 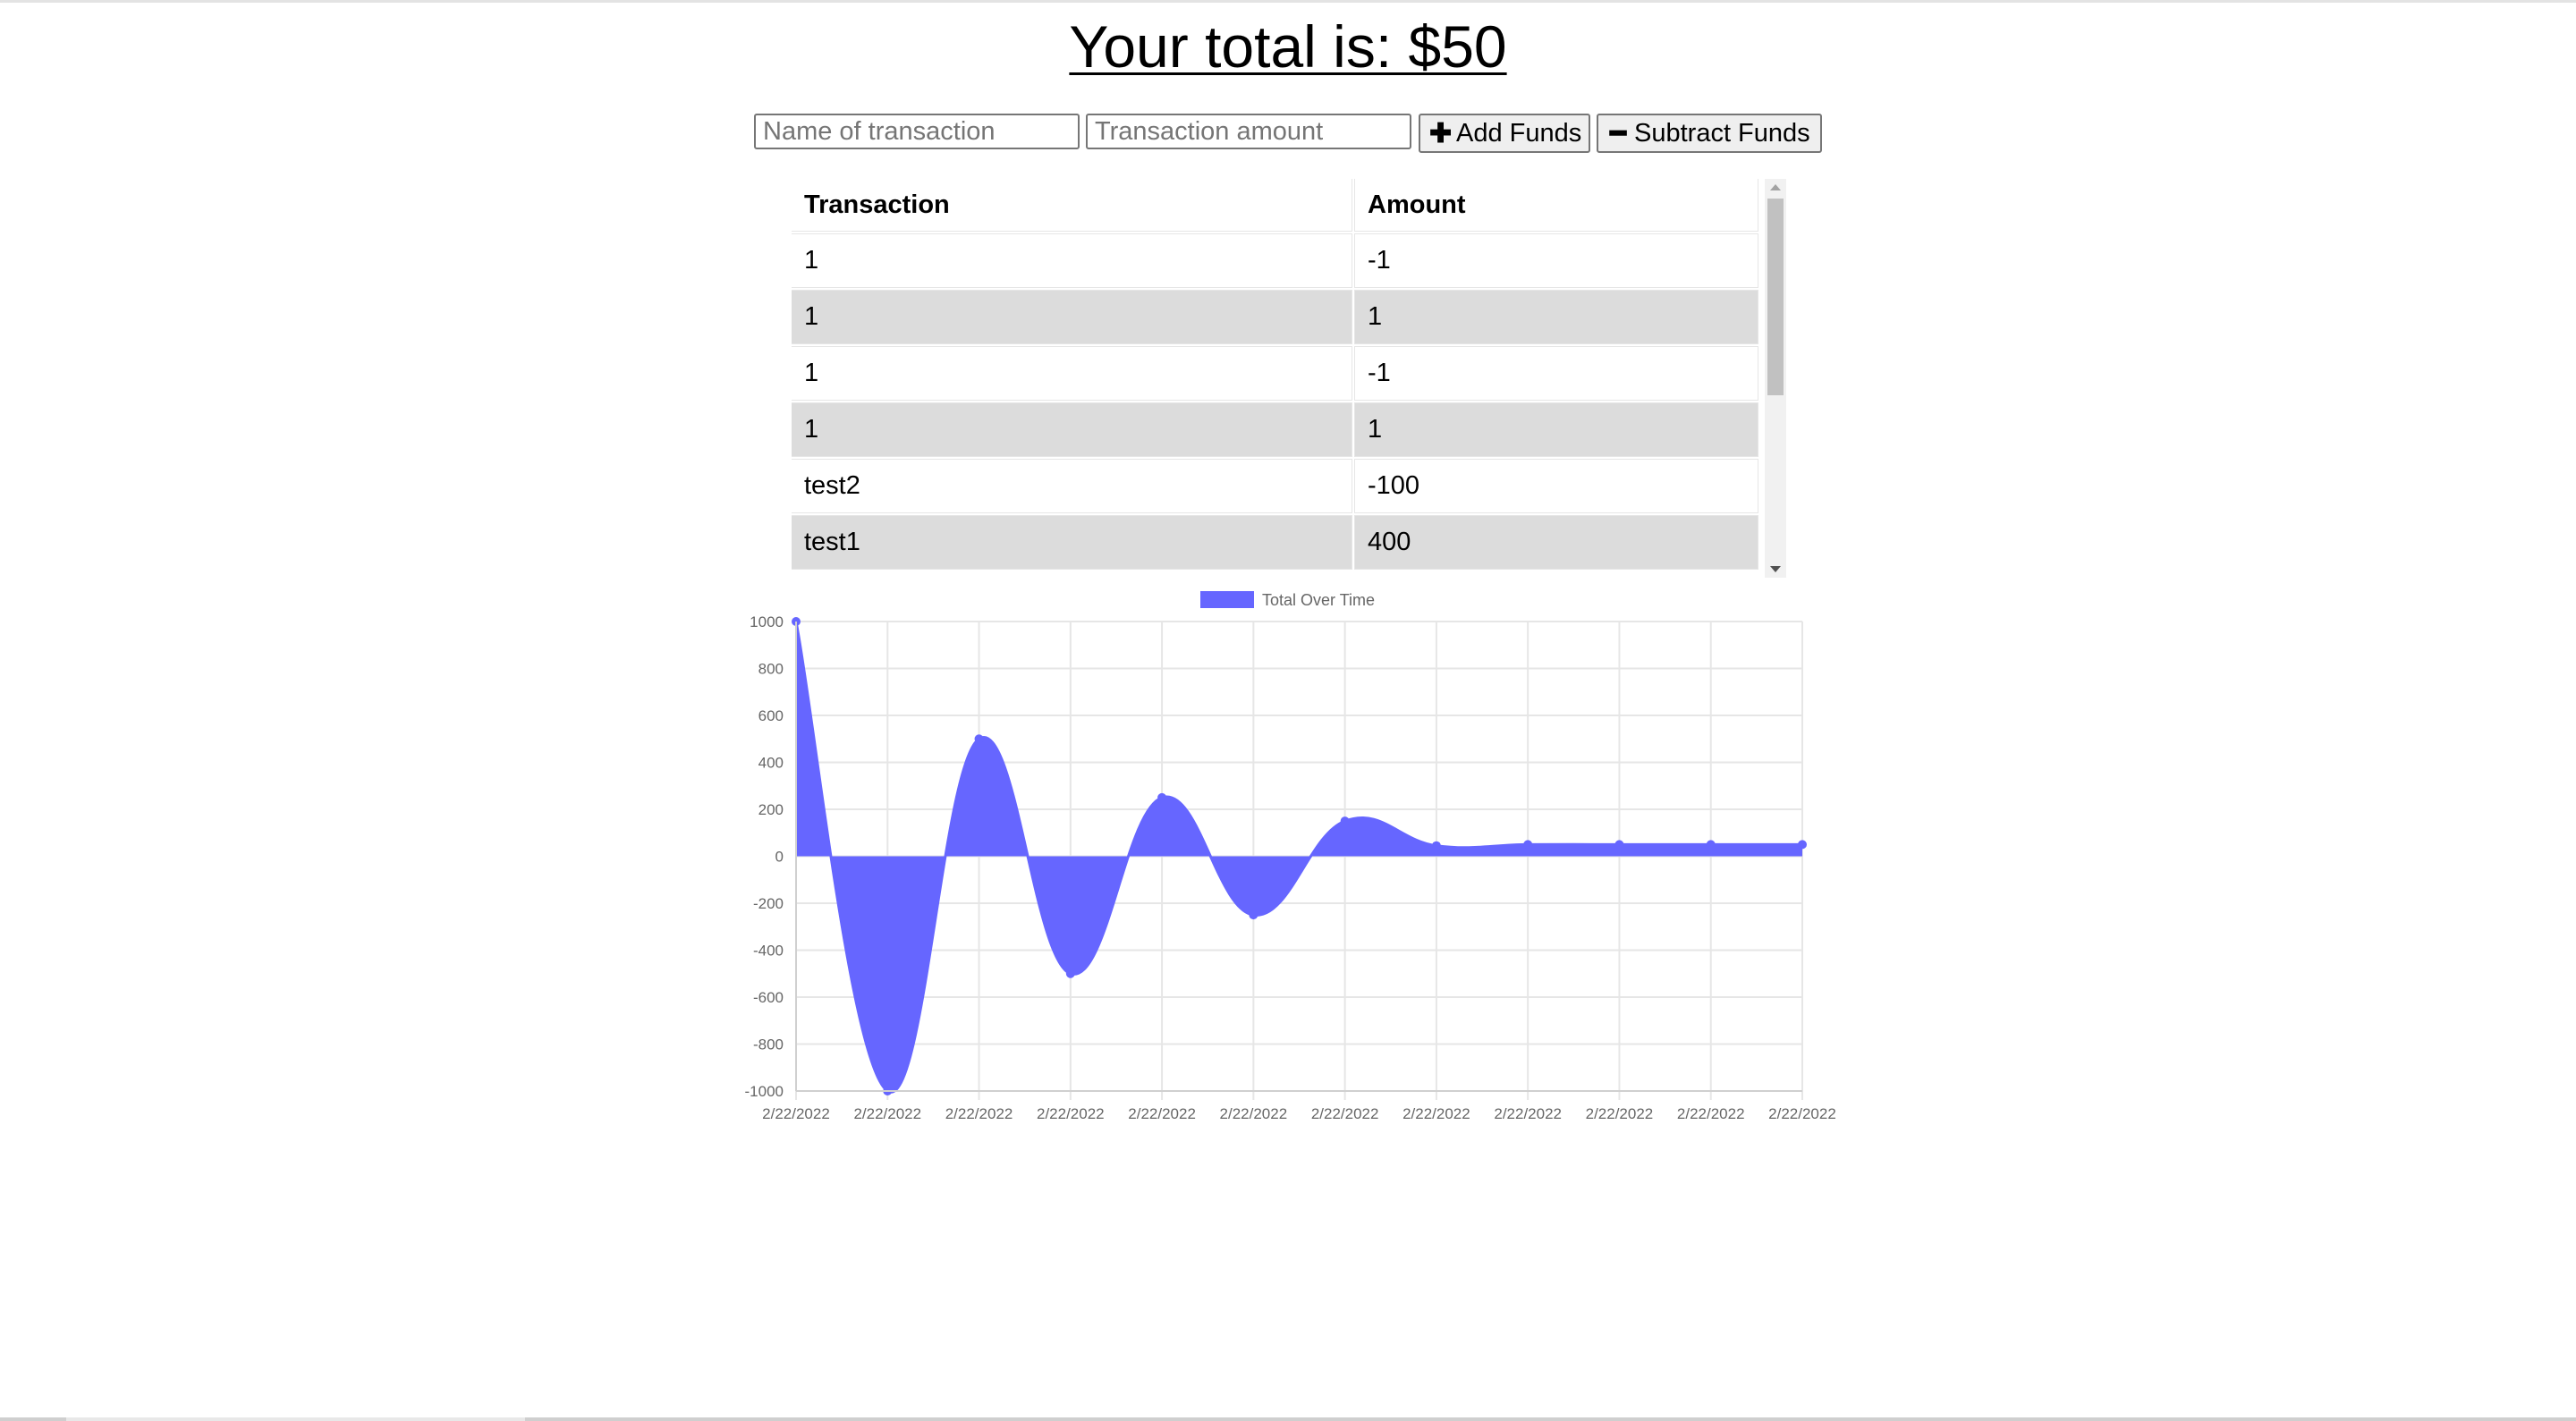 What do you see at coordinates (1556, 486) in the screenshot?
I see `transaction-amount-cell: -100` at bounding box center [1556, 486].